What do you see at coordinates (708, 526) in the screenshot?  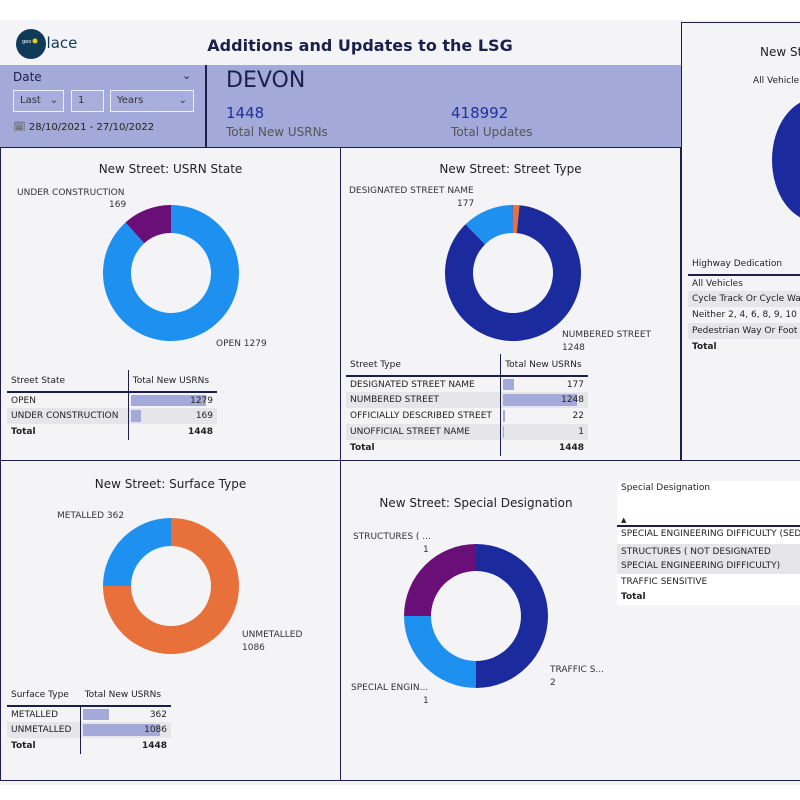 I see `header-divider` at bounding box center [708, 526].